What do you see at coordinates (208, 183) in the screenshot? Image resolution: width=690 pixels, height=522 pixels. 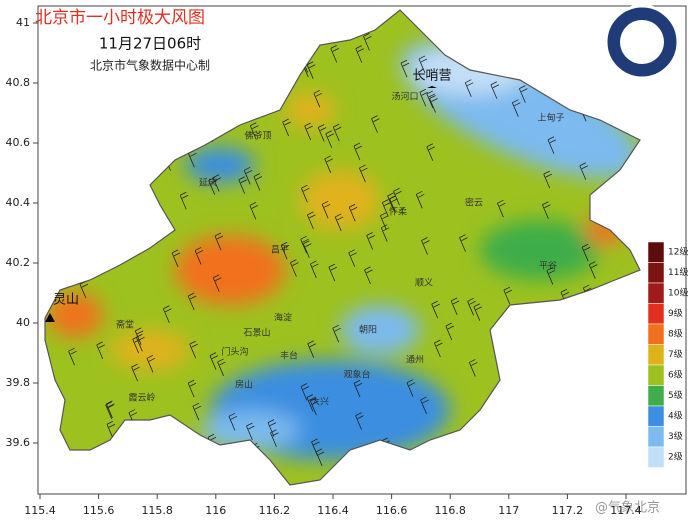 I see `place-label: 延庆` at bounding box center [208, 183].